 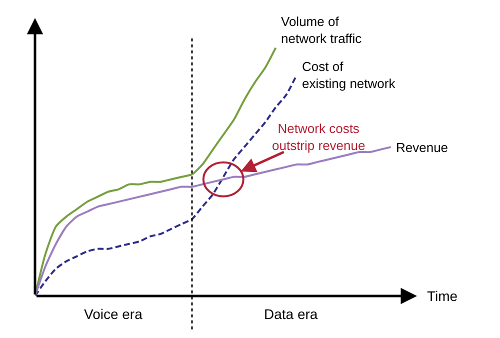 I want to click on text: Data era, so click(x=291, y=314).